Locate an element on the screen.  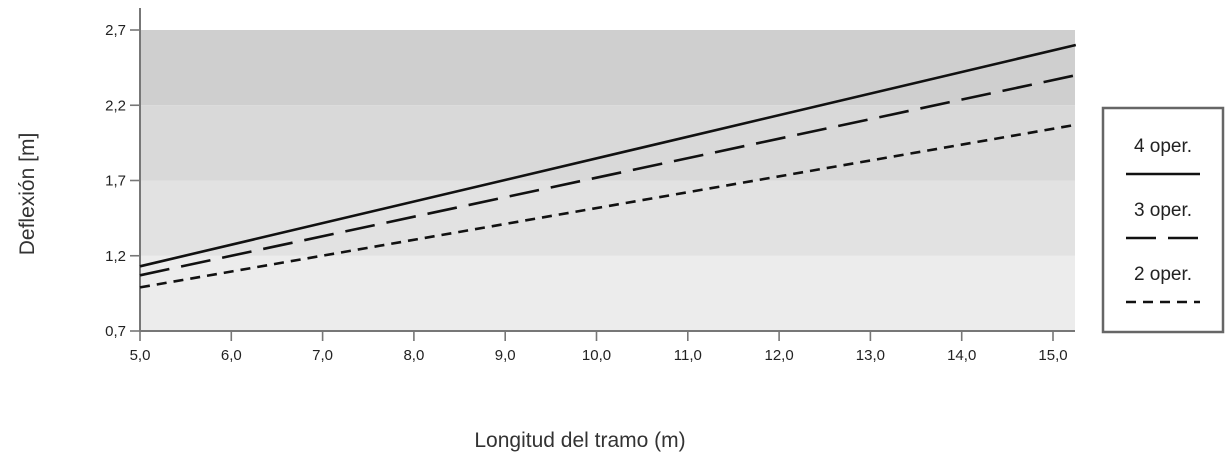
x-tick-label-5: 10,0 is located at coordinates (596, 355).